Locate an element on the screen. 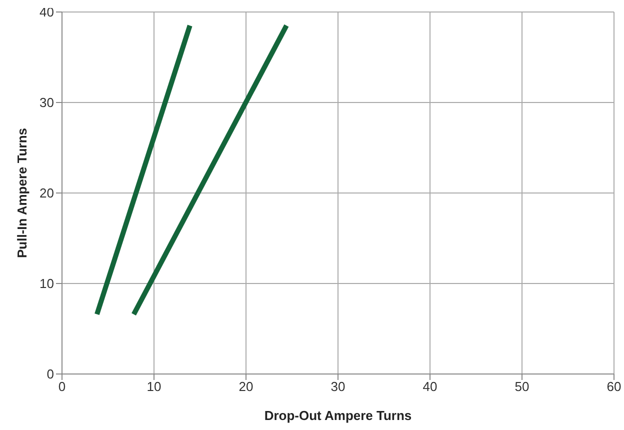 This screenshot has height=430, width=624. y-tick-label: 10 is located at coordinates (47, 284).